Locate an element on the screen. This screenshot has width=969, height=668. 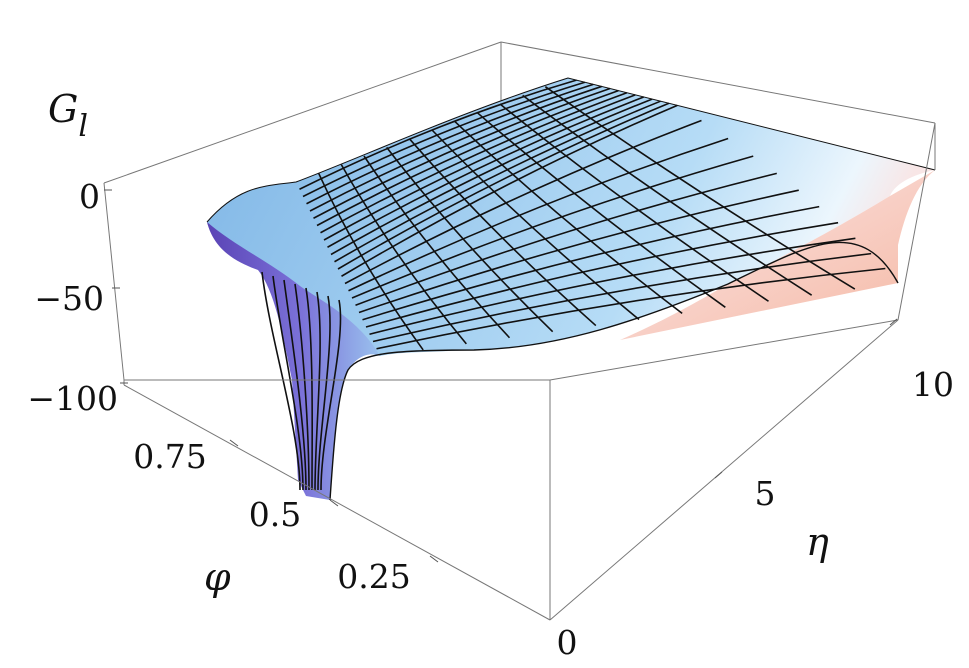
surface-well is located at coordinates (293, 361).